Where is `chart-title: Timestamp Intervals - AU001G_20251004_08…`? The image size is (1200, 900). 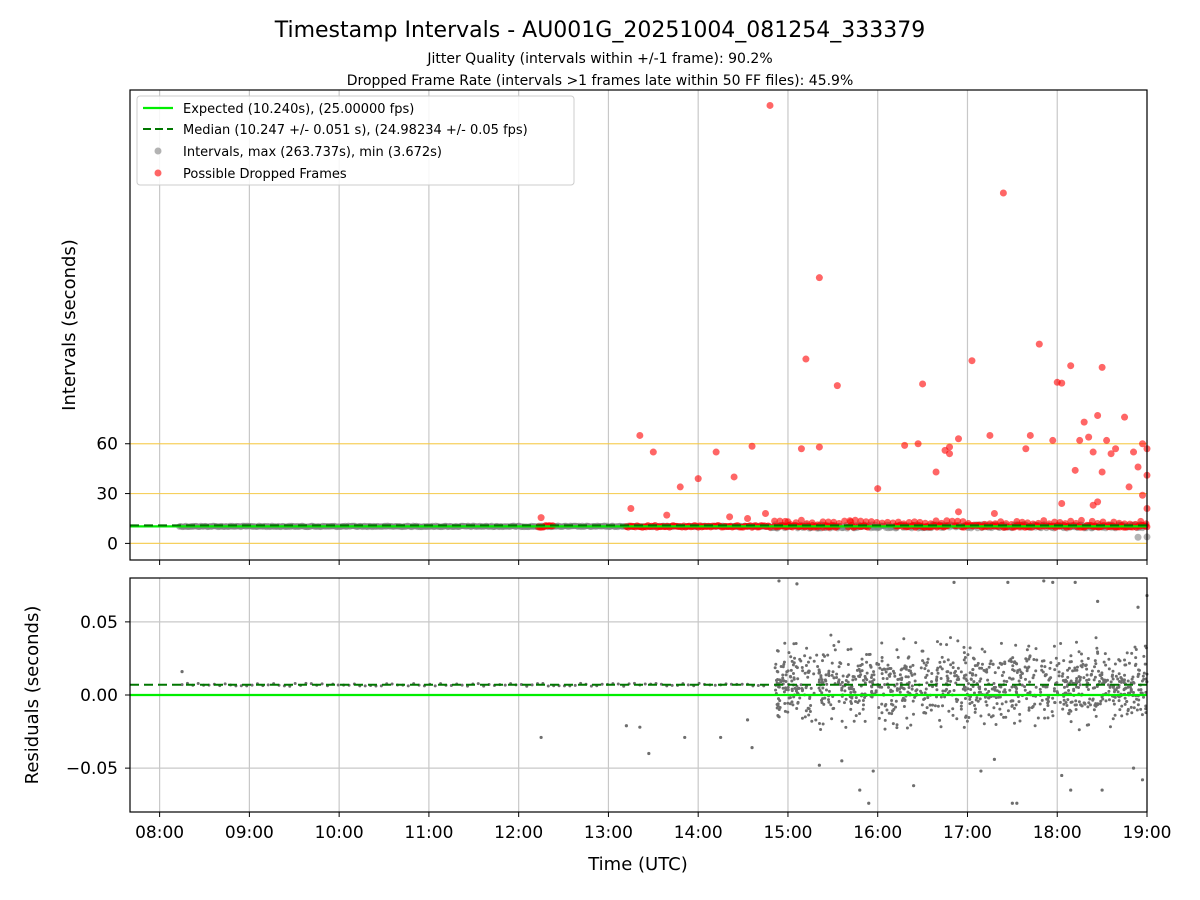
chart-title: Timestamp Intervals - AU001G_20251004_08… is located at coordinates (600, 30).